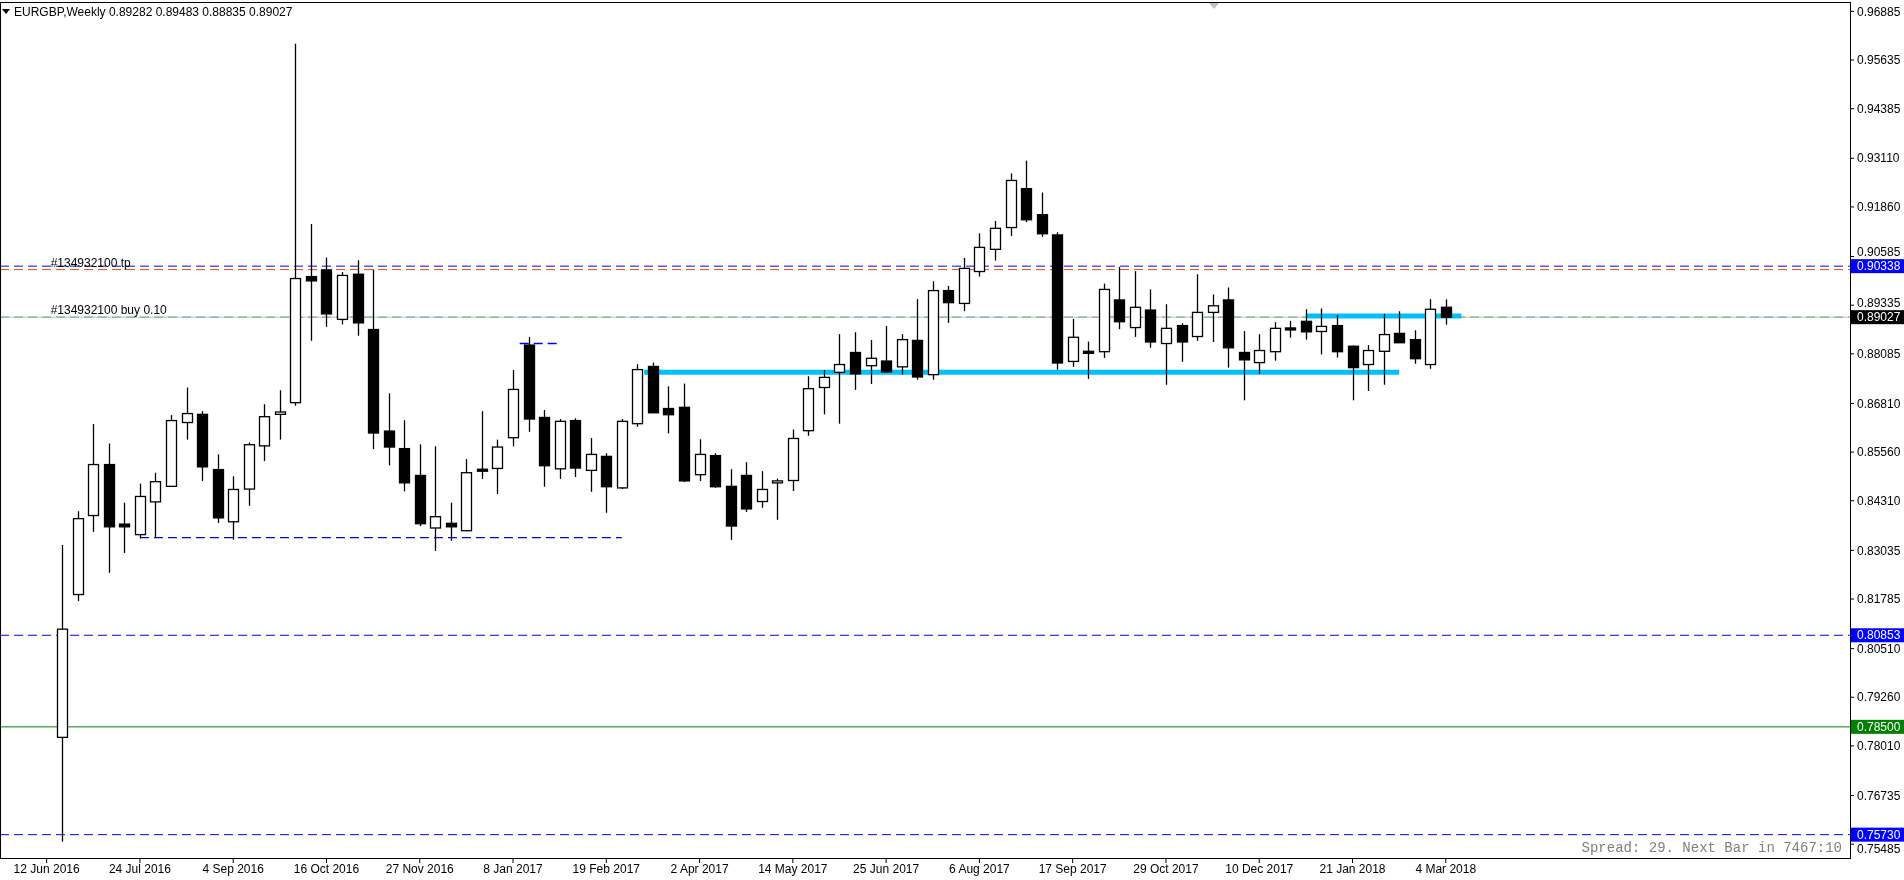 The image size is (1904, 880). What do you see at coordinates (1879, 697) in the screenshot?
I see `y-tick-label: 0.79260` at bounding box center [1879, 697].